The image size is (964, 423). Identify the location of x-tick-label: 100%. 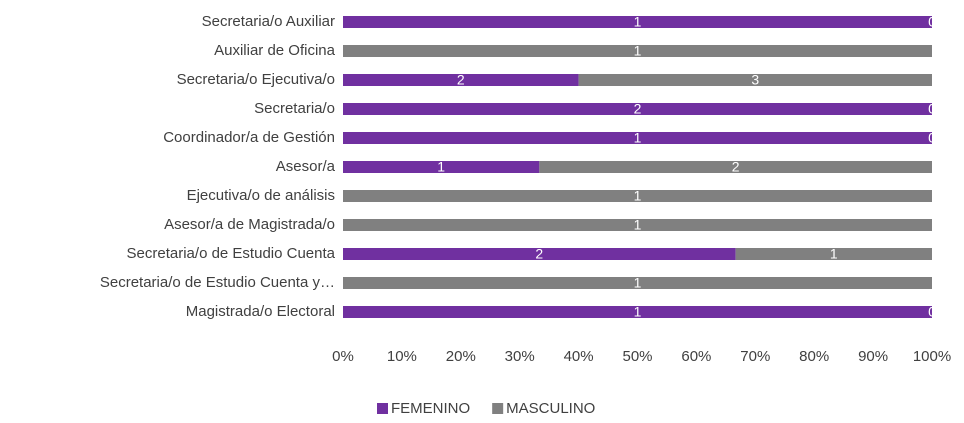
(932, 356).